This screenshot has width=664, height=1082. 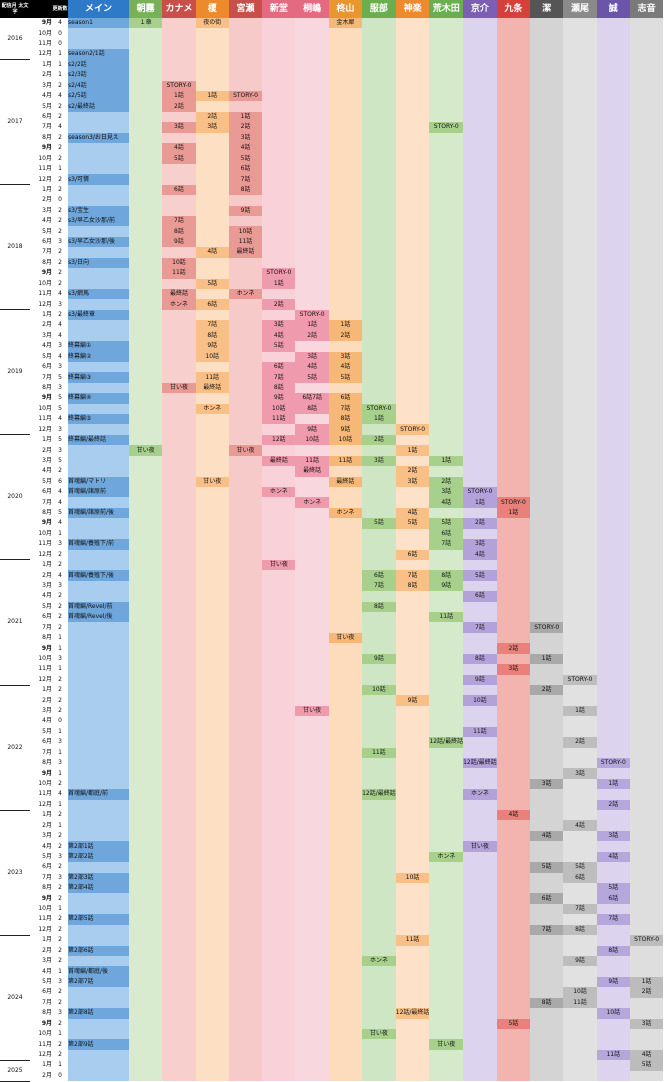 I want to click on month-row: 7月 2 7話 STORY-0, so click(x=332, y=627).